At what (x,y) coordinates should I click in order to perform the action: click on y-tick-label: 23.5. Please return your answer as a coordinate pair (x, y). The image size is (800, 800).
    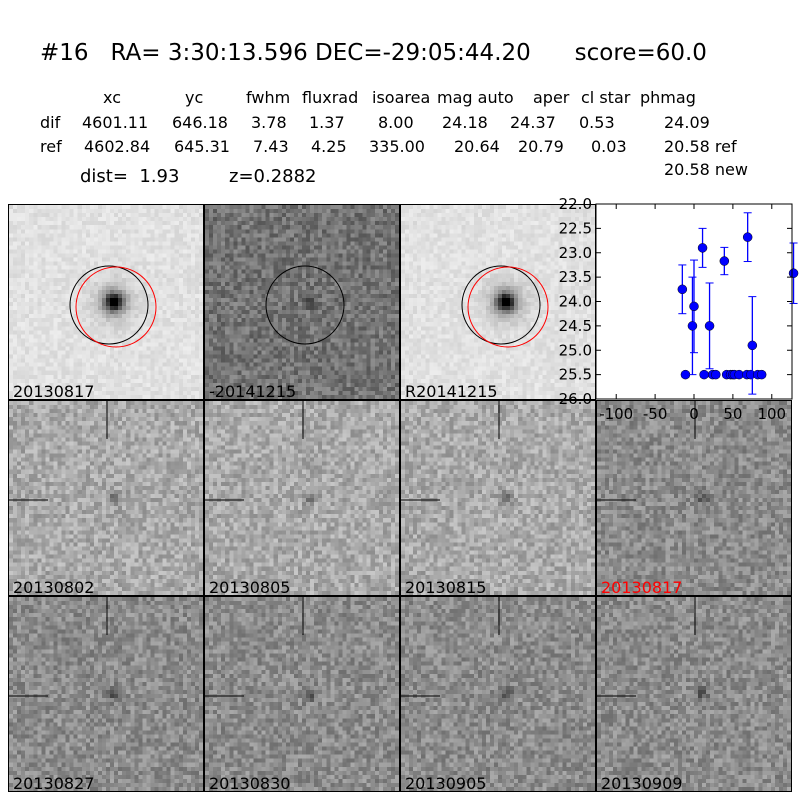
    Looking at the image, I should click on (575, 277).